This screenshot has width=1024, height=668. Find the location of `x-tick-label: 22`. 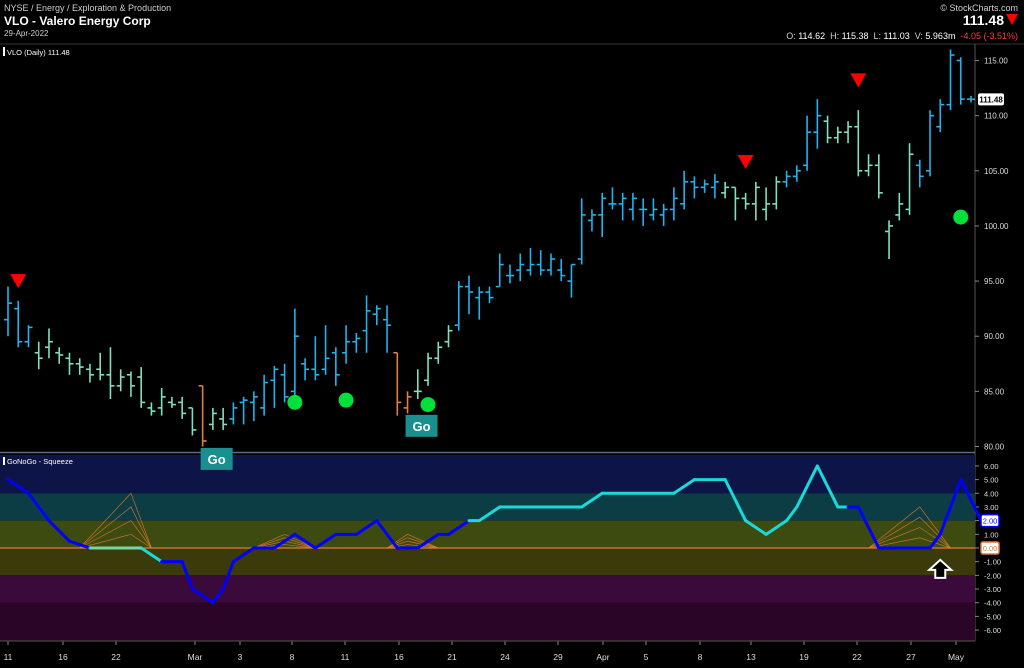

x-tick-label: 22 is located at coordinates (116, 657).